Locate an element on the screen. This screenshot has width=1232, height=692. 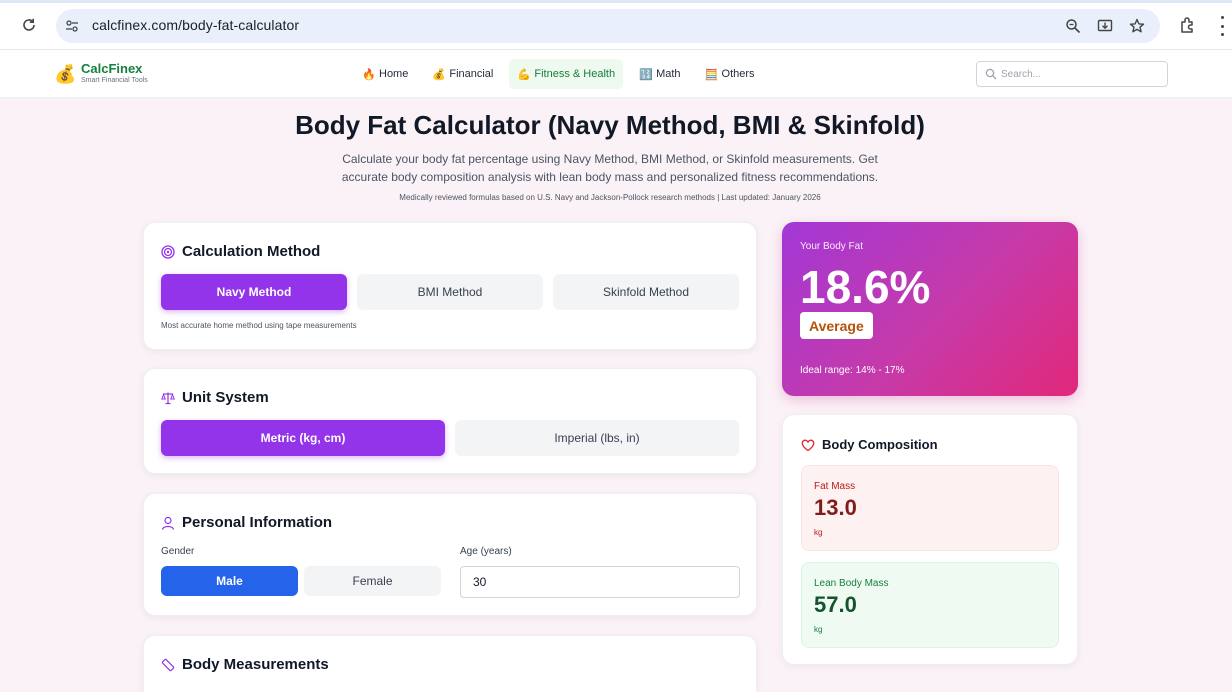
age-input is located at coordinates (600, 582).